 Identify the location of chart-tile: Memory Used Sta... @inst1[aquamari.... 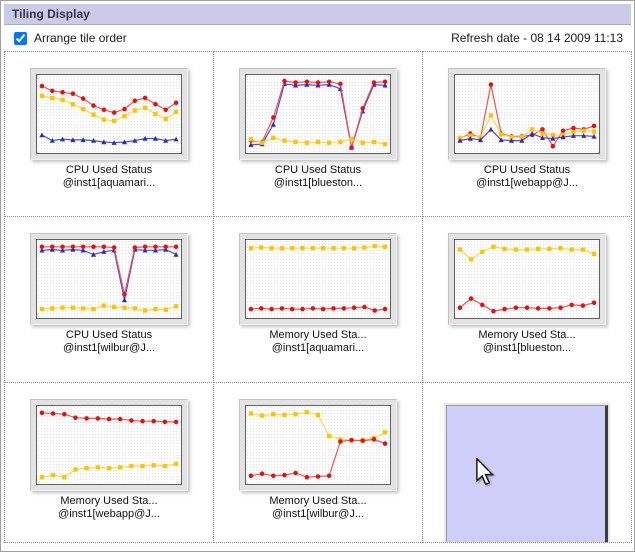
(318, 294).